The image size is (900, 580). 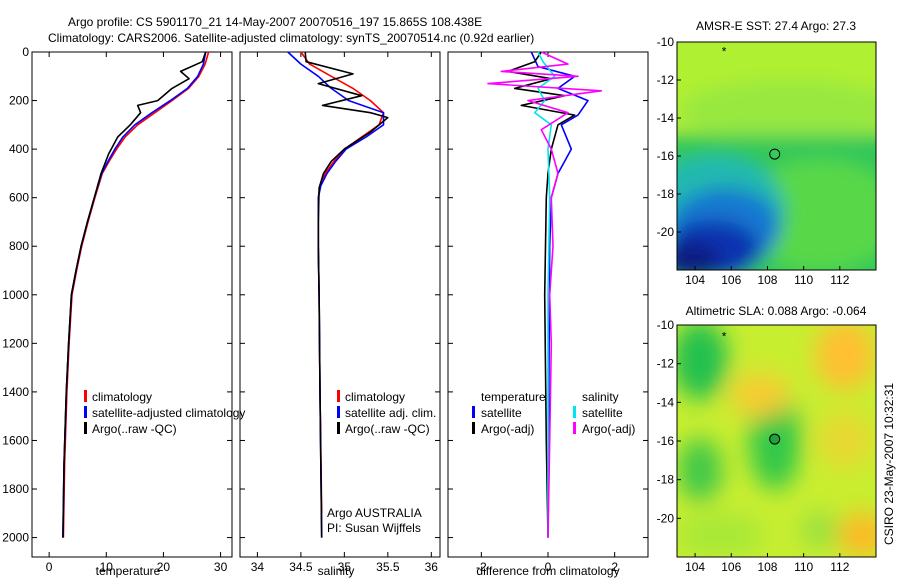 What do you see at coordinates (666, 42) in the screenshot?
I see `map-y-tick-label-sst: -10` at bounding box center [666, 42].